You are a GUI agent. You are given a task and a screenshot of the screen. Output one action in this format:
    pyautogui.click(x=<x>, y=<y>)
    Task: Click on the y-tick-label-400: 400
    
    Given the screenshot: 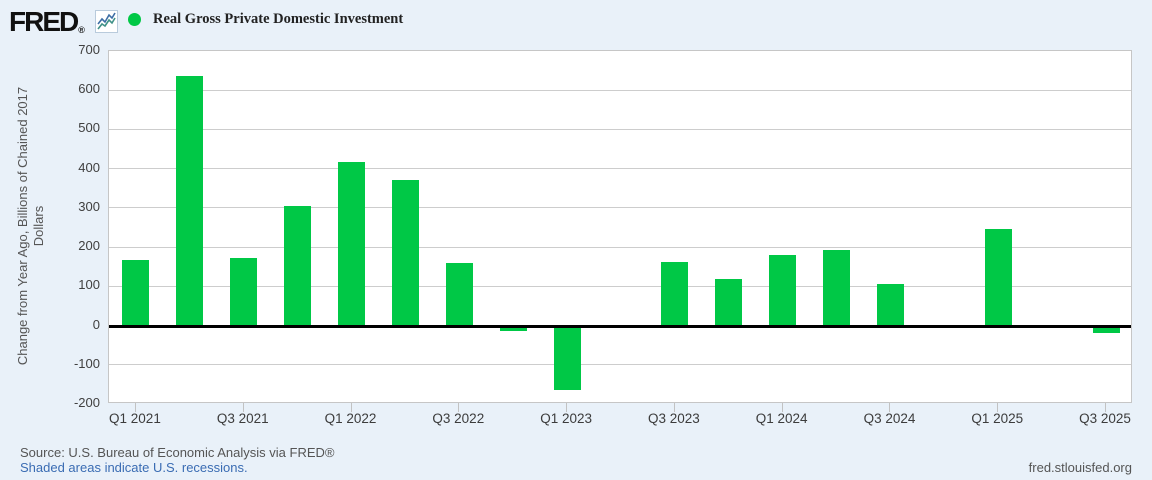 What is the action you would take?
    pyautogui.click(x=89, y=167)
    